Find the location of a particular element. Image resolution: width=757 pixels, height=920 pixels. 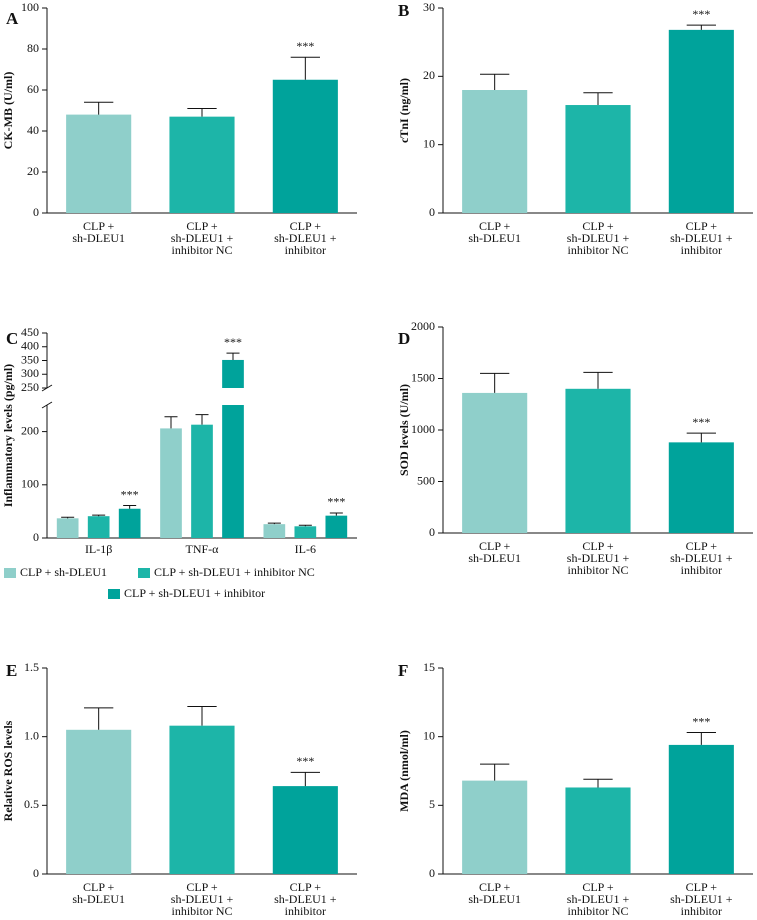

y-axis-title: Relative ROS levels is located at coordinates (8, 770).